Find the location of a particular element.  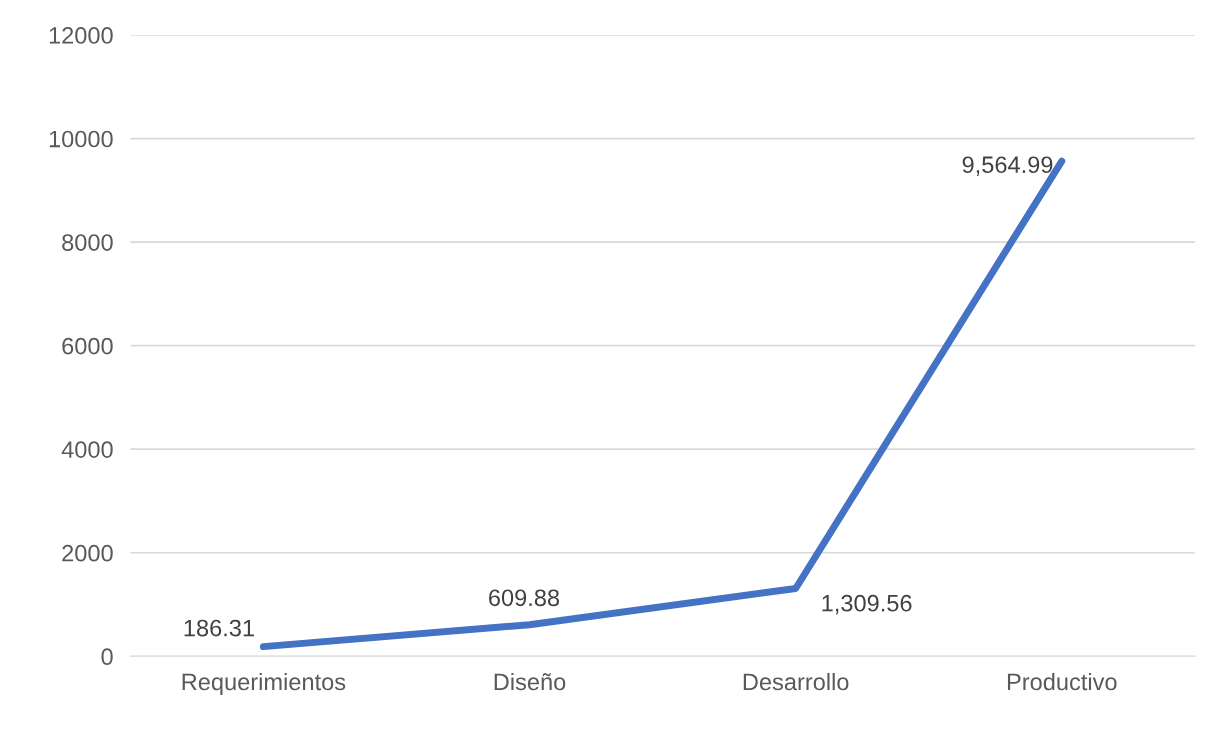

y-tick-label: 0 is located at coordinates (107, 657).